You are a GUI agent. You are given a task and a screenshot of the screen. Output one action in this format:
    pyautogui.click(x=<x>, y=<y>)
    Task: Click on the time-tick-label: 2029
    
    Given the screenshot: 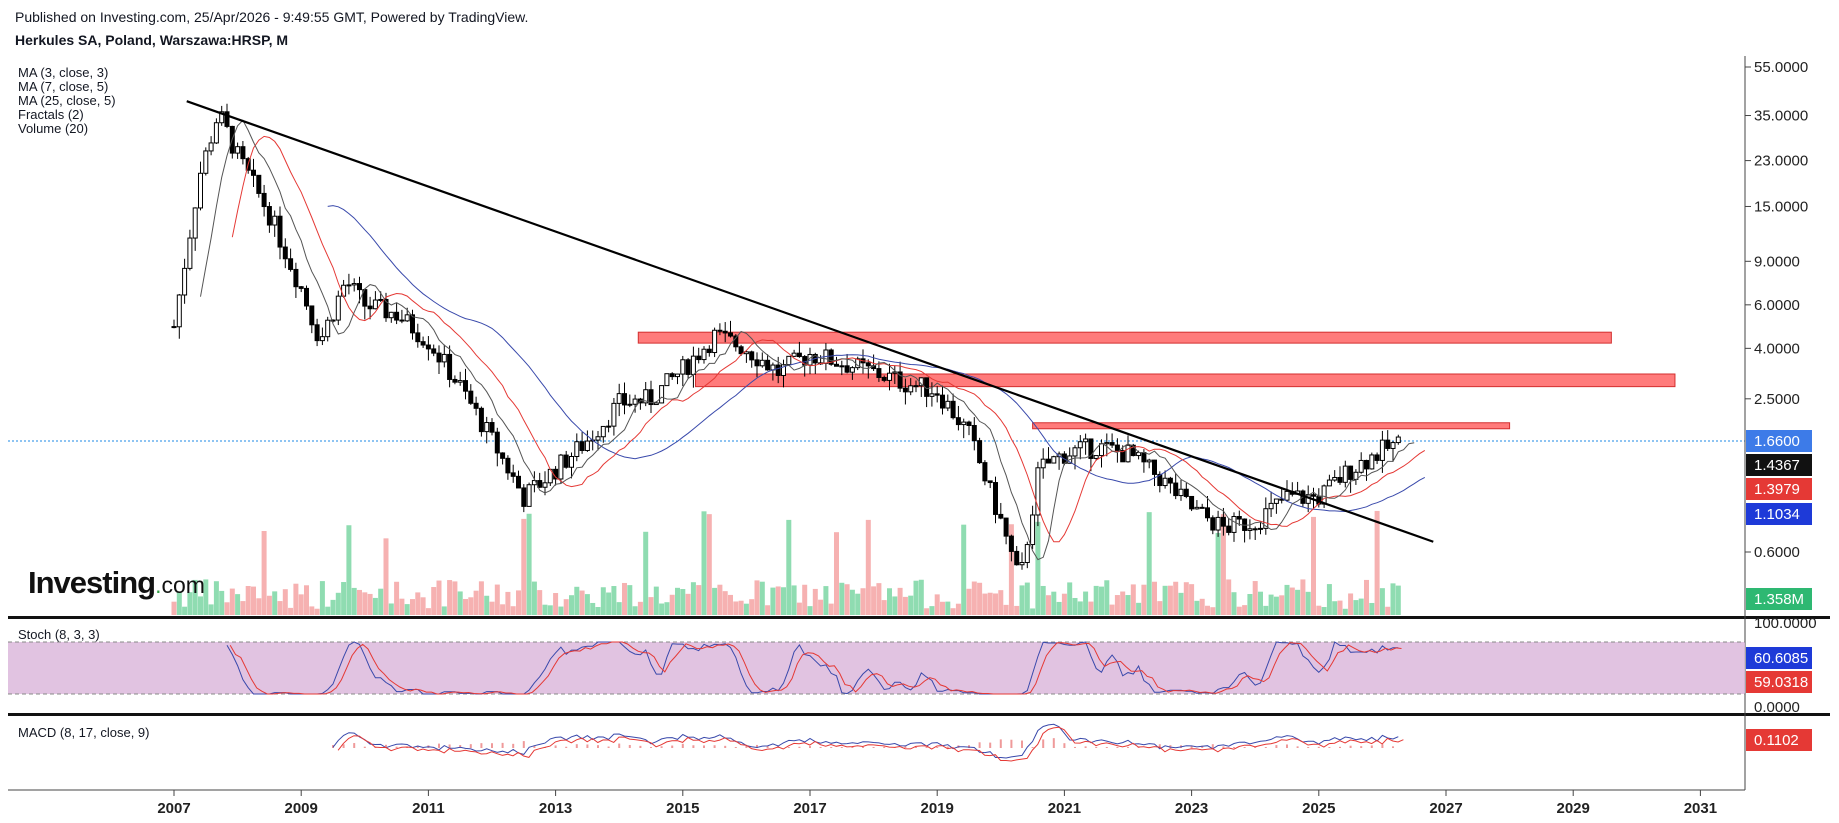 What is the action you would take?
    pyautogui.click(x=1573, y=808)
    